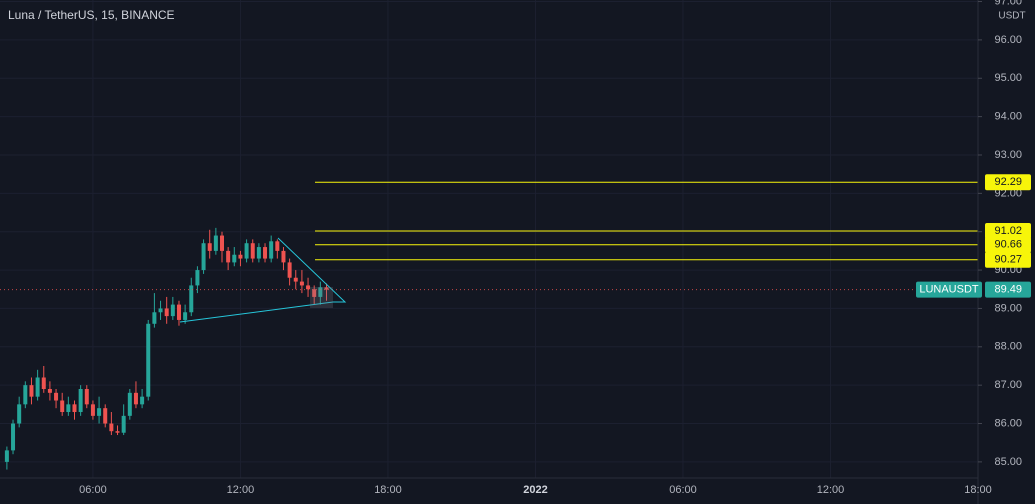 The image size is (1035, 504). I want to click on price-level-label: 92.29, so click(1008, 182).